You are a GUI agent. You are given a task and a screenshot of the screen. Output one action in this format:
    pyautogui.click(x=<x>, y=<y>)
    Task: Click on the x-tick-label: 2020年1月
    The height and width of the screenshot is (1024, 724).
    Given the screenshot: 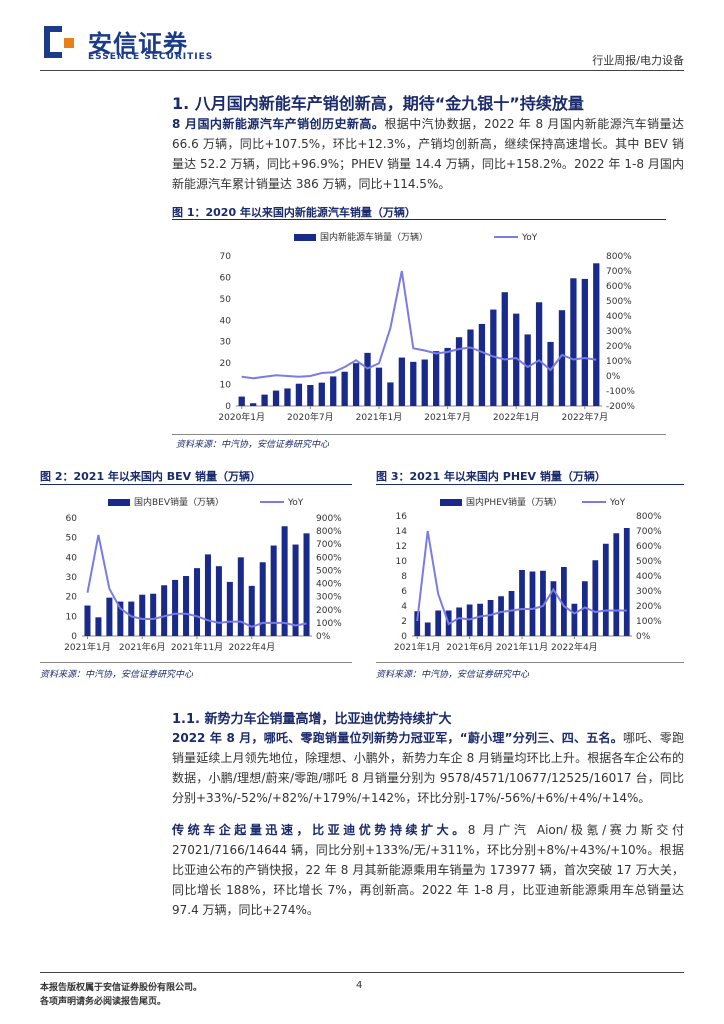 What is the action you would take?
    pyautogui.click(x=241, y=417)
    